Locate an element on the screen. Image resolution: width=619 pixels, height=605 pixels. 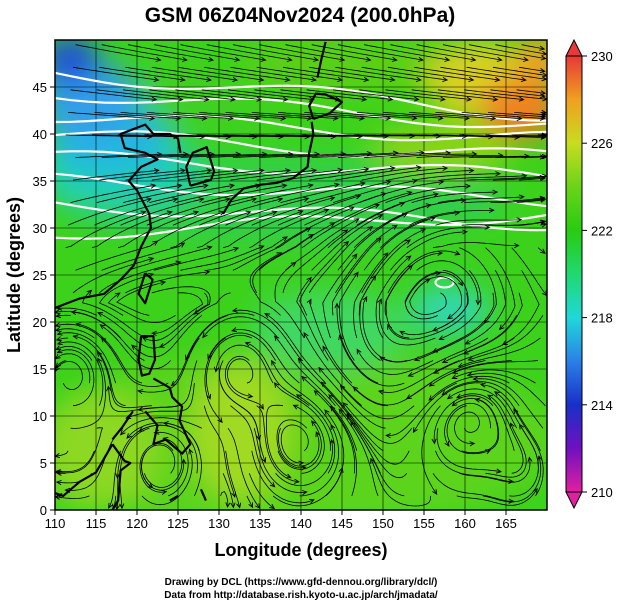
y-tick-label: 30 is located at coordinates (40, 228).